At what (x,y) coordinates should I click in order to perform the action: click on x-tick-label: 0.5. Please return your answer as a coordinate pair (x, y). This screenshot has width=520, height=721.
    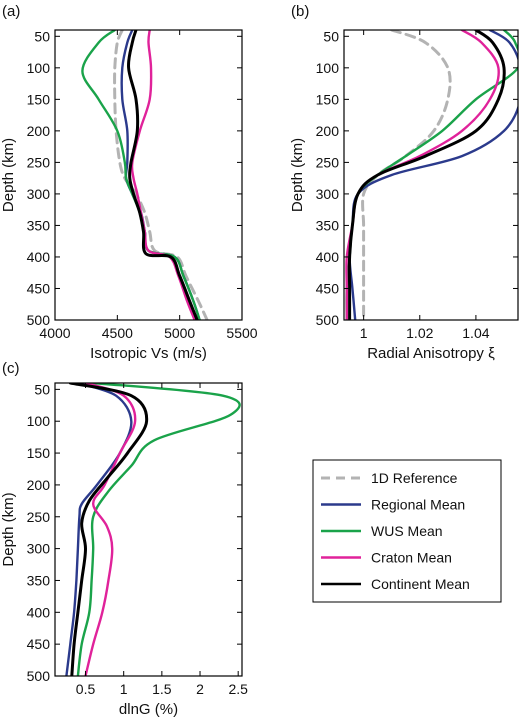
    Looking at the image, I should click on (86, 689).